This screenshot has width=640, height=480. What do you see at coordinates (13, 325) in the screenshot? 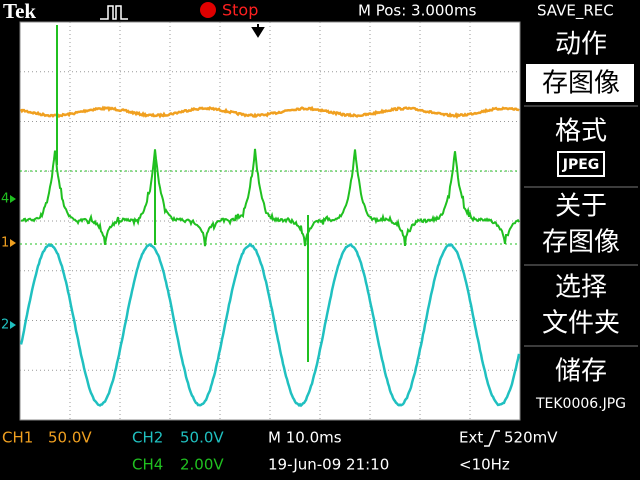
I see `ch2-arrow` at bounding box center [13, 325].